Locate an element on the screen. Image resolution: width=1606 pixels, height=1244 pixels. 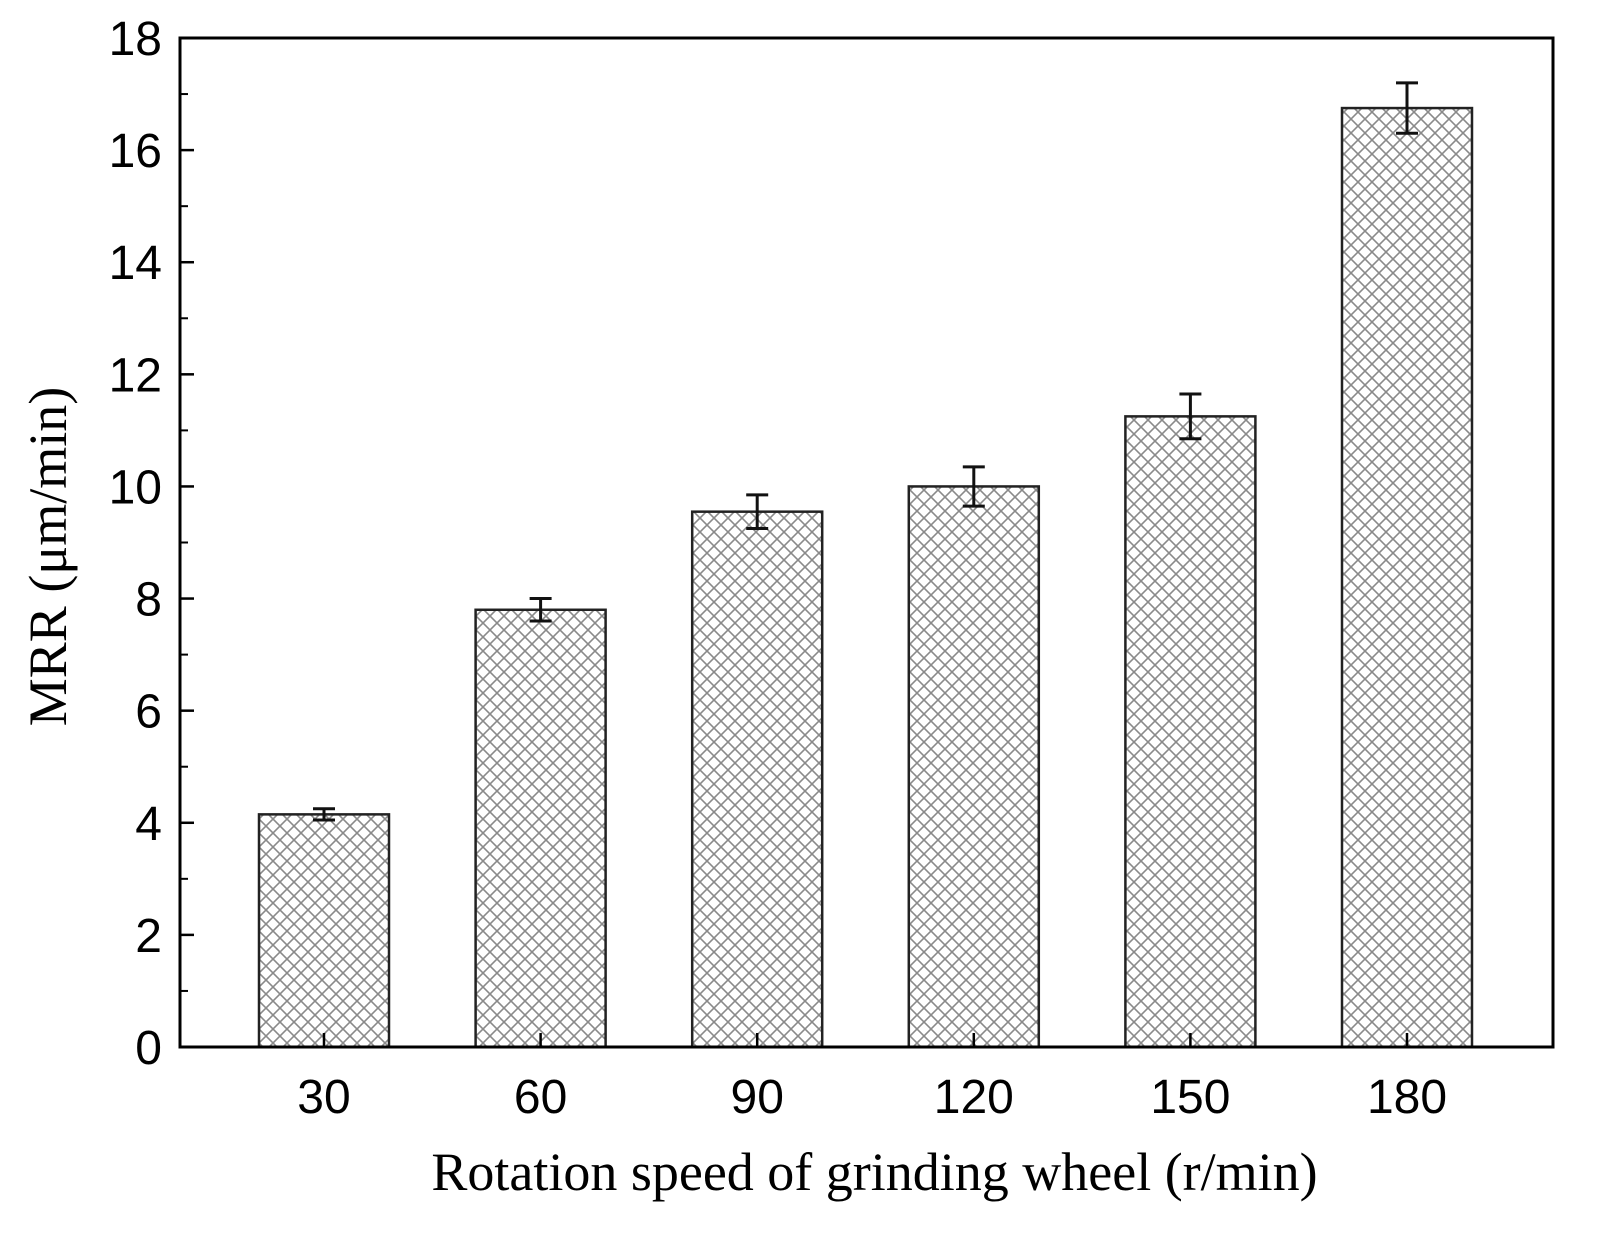
y-tick-label: 6 is located at coordinates (148, 712).